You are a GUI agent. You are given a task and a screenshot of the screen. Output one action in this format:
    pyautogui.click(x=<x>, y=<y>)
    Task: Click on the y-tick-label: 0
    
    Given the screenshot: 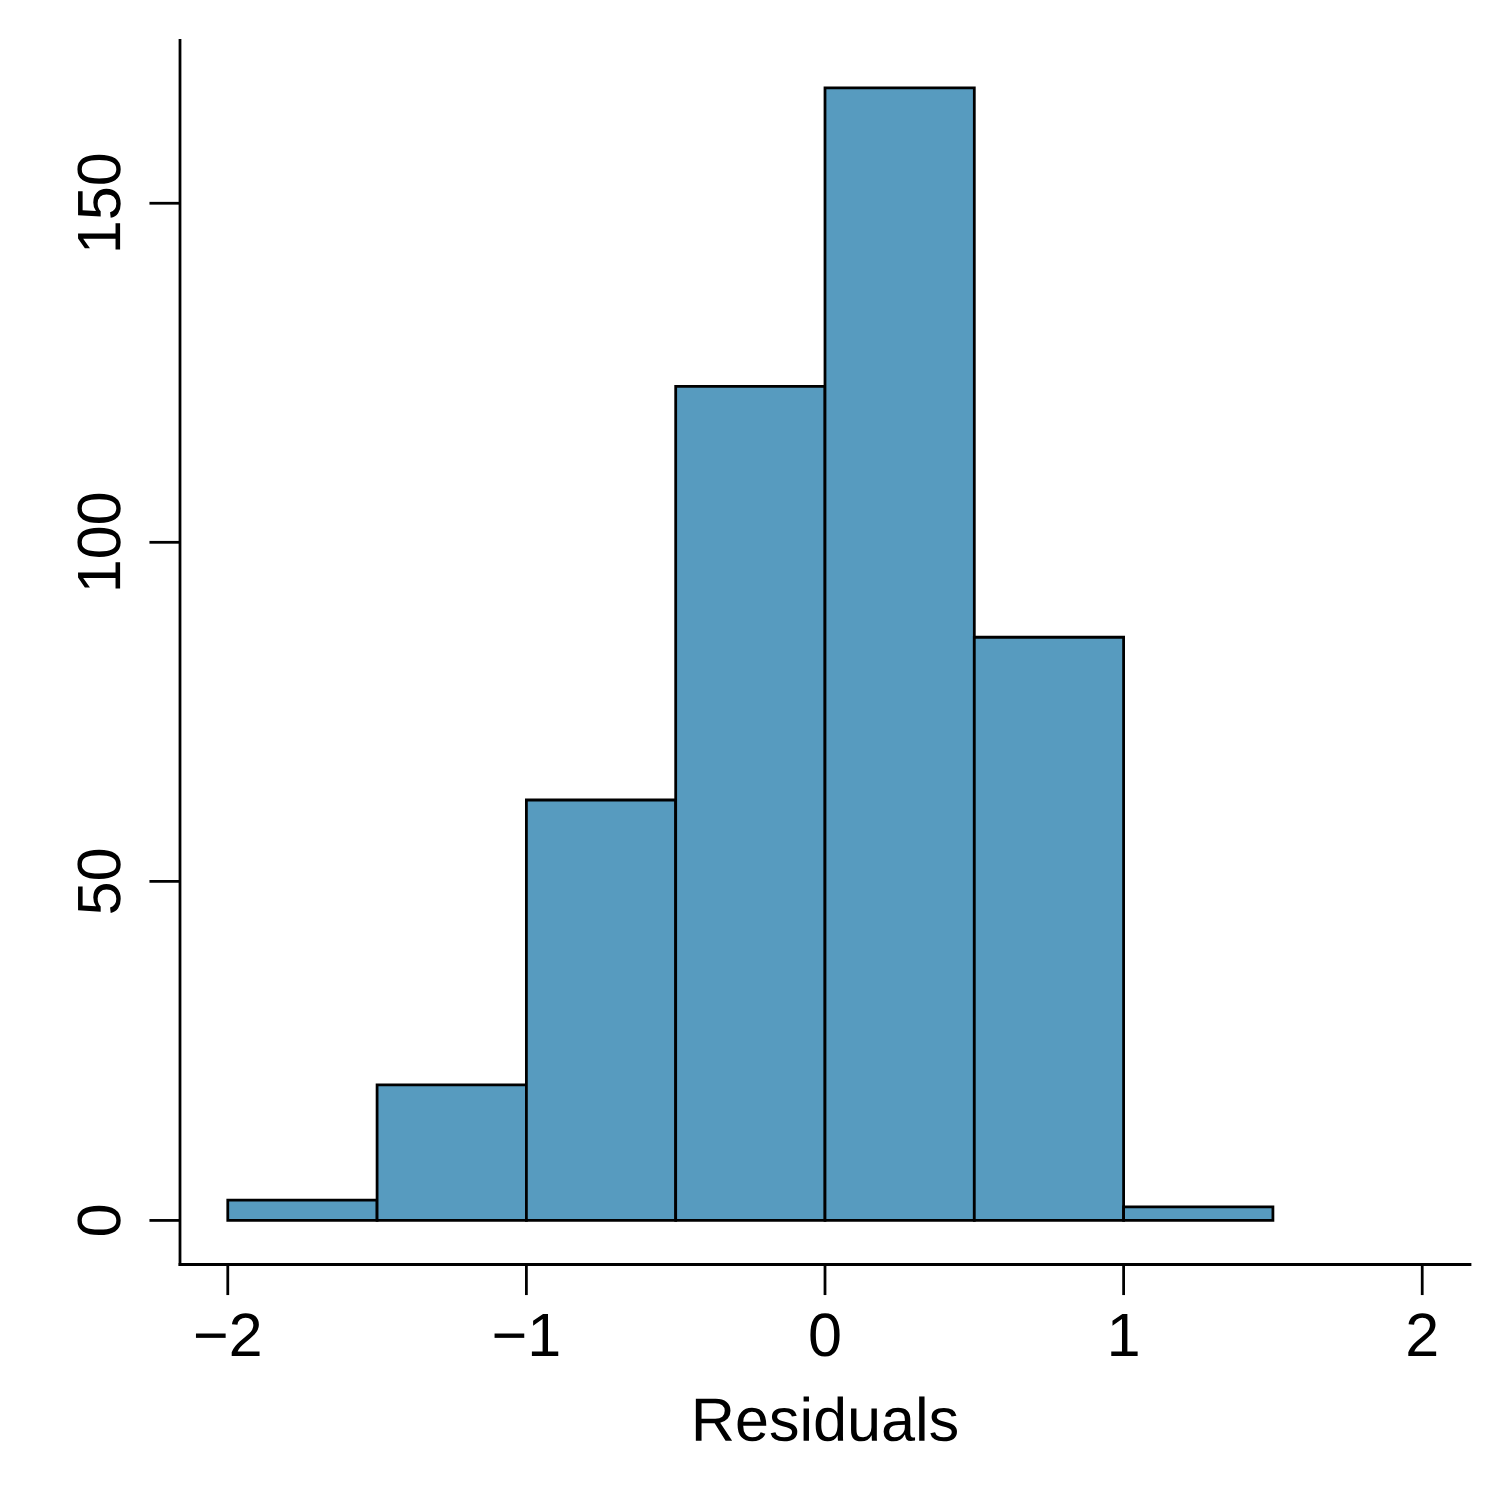 What is the action you would take?
    pyautogui.click(x=99, y=1220)
    